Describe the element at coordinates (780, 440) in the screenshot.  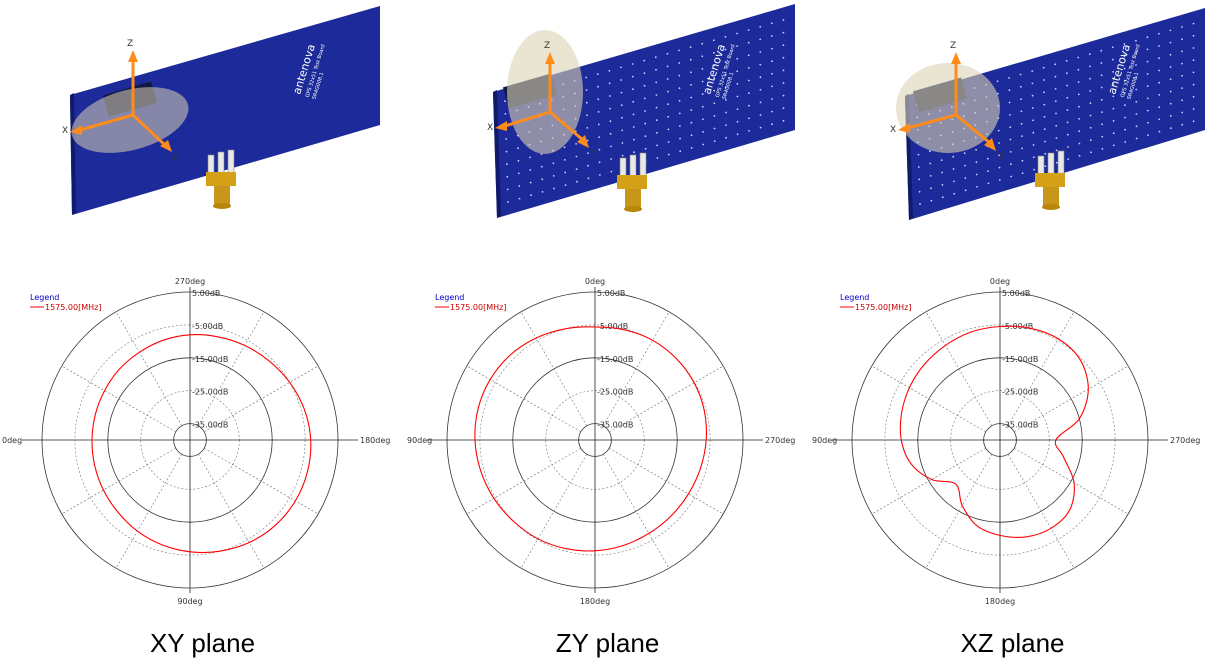
I see `angle-label-right: 270deg` at that location.